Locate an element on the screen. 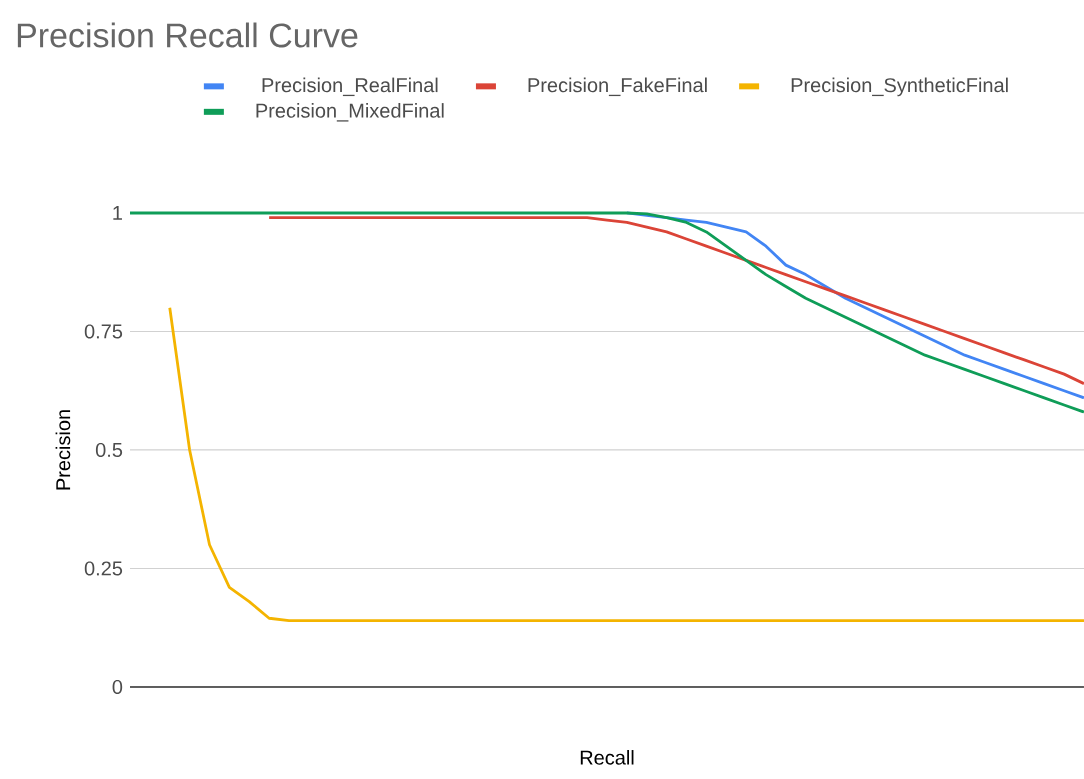 The height and width of the screenshot is (779, 1084). legend-label: Precision_SyntheticFinal is located at coordinates (899, 87).